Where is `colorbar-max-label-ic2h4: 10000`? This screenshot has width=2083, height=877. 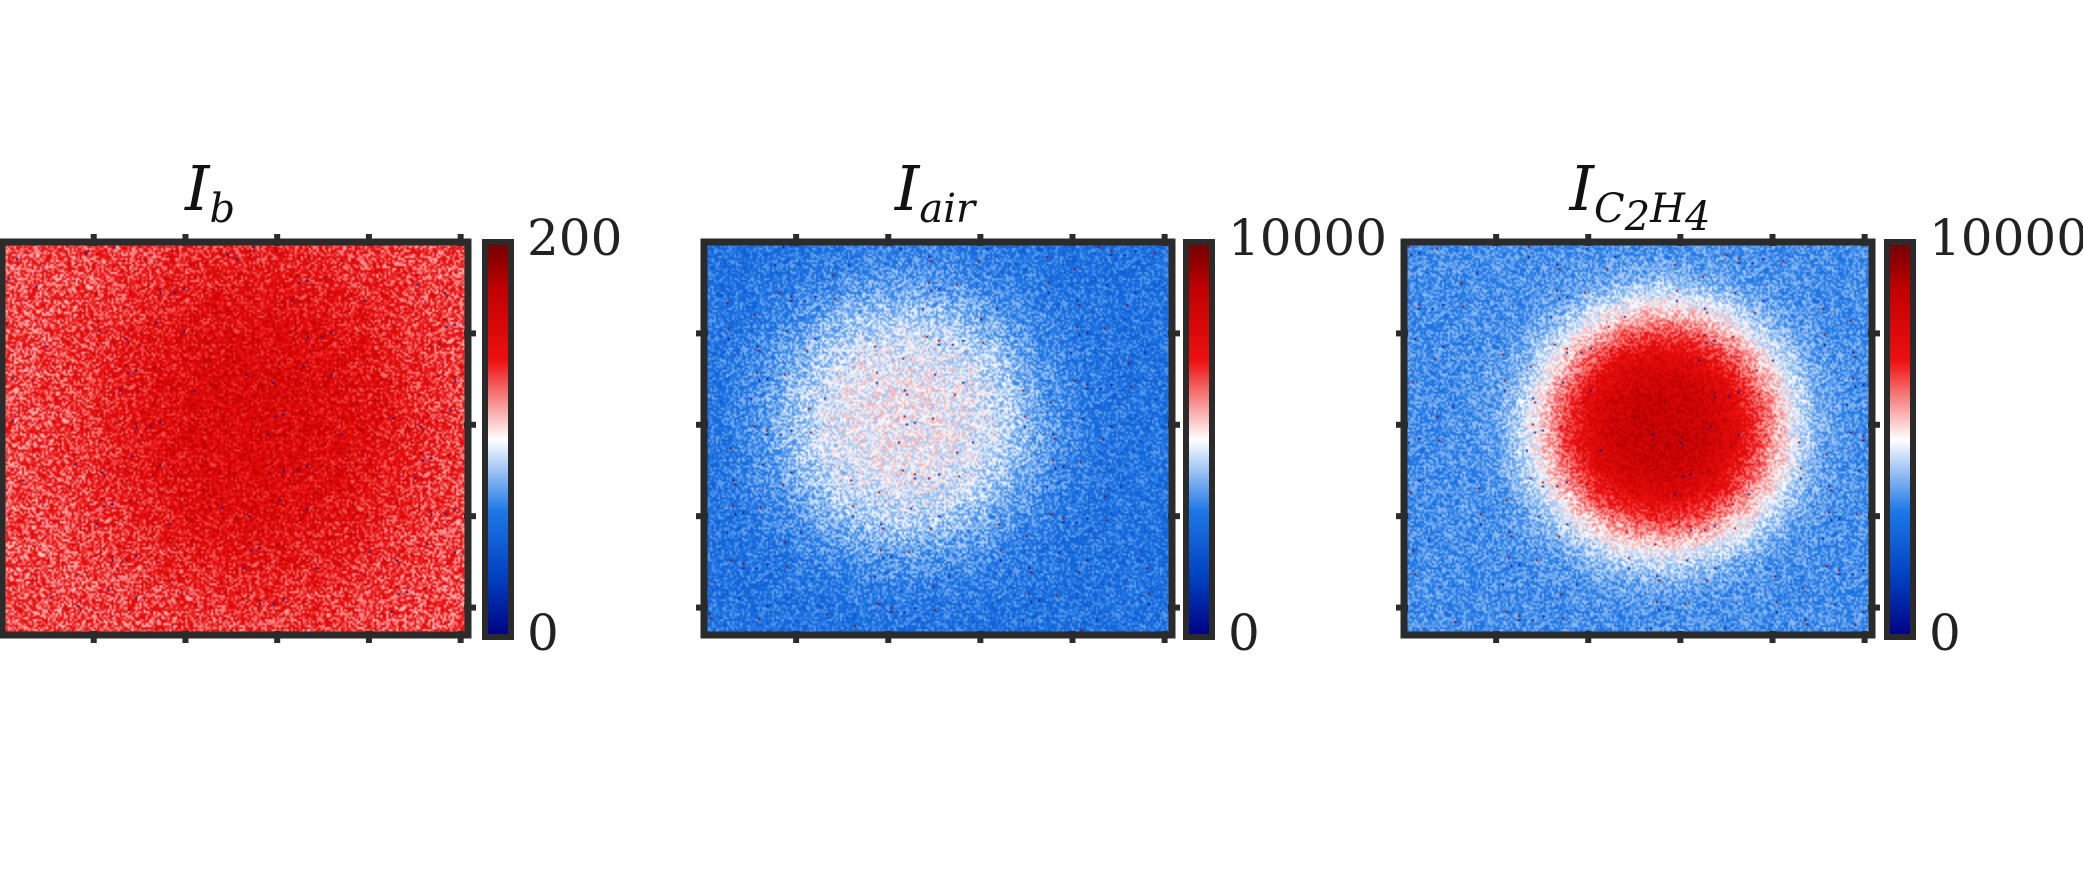 colorbar-max-label-ic2h4: 10000 is located at coordinates (2006, 238).